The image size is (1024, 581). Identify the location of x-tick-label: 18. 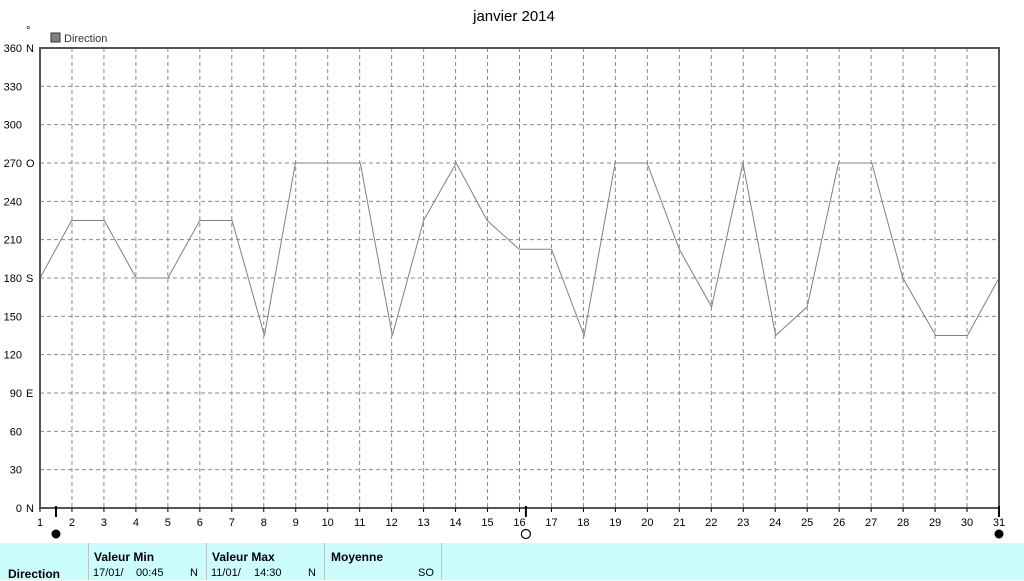
(583, 523).